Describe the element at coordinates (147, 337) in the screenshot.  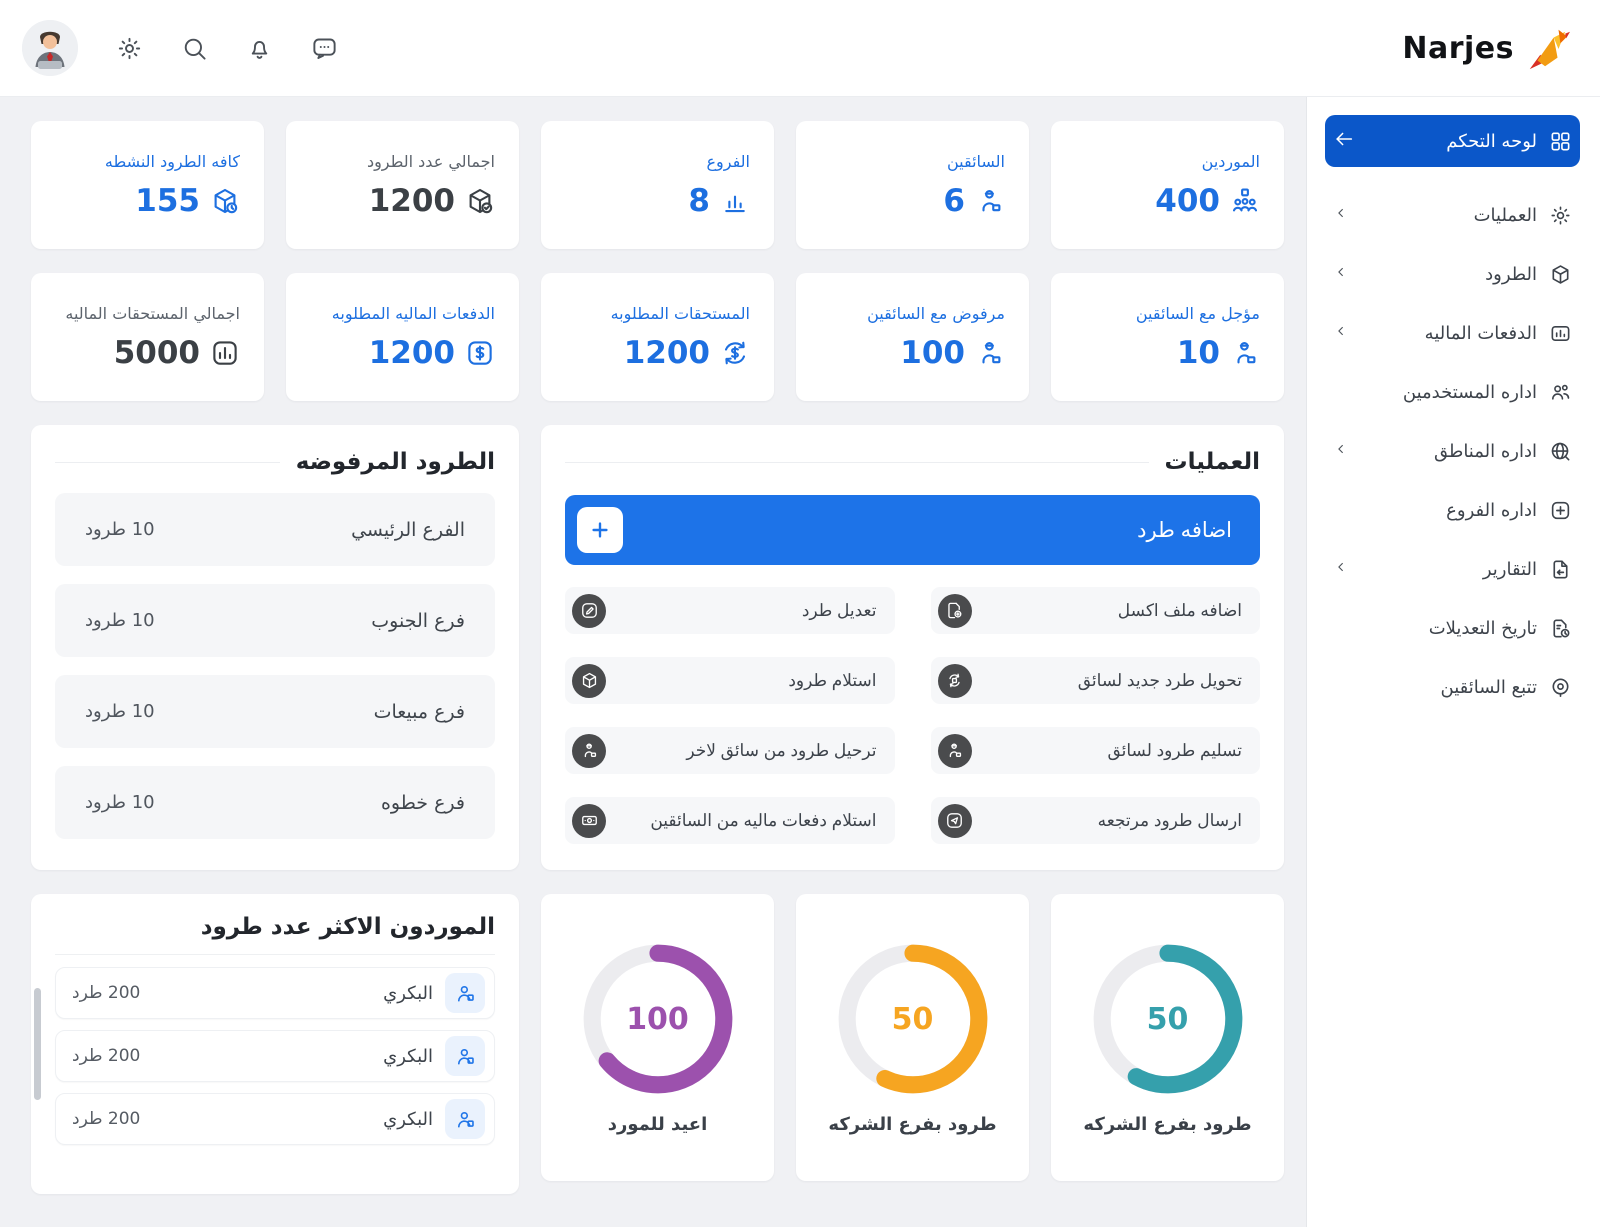
I see `stat-card: اجمالي المستحقات الماليه 5000` at that location.